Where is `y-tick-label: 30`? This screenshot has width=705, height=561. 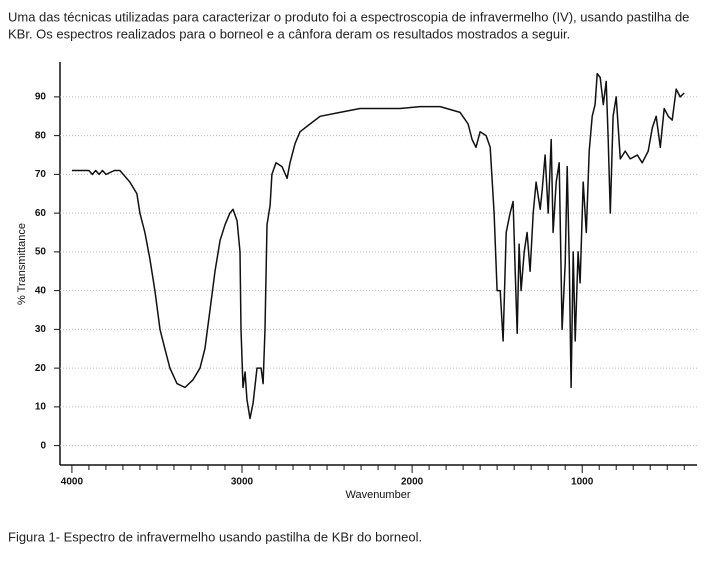 y-tick-label: 30 is located at coordinates (41, 329).